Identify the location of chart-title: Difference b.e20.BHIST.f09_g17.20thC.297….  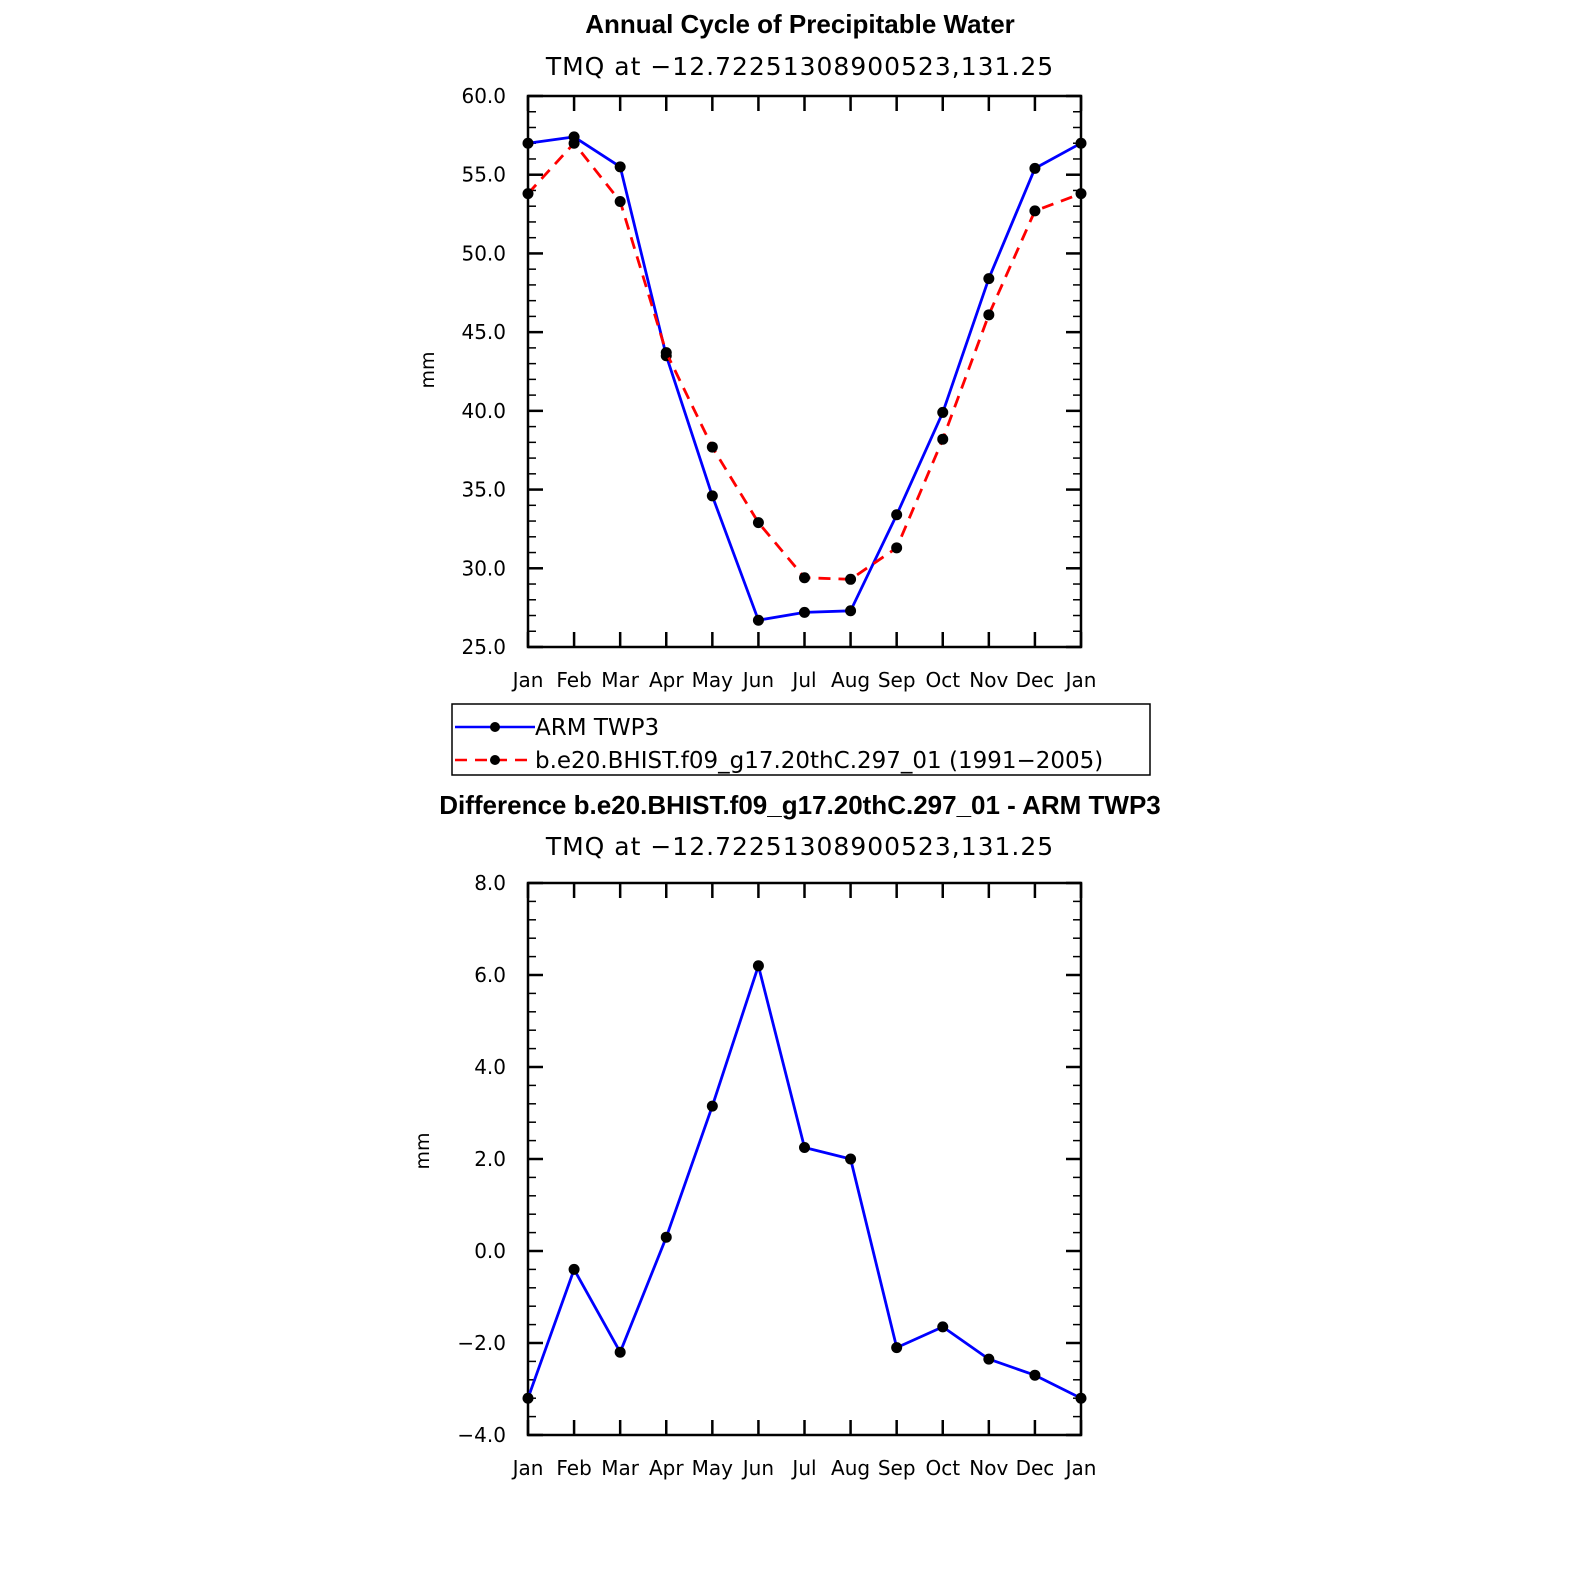
(800, 805).